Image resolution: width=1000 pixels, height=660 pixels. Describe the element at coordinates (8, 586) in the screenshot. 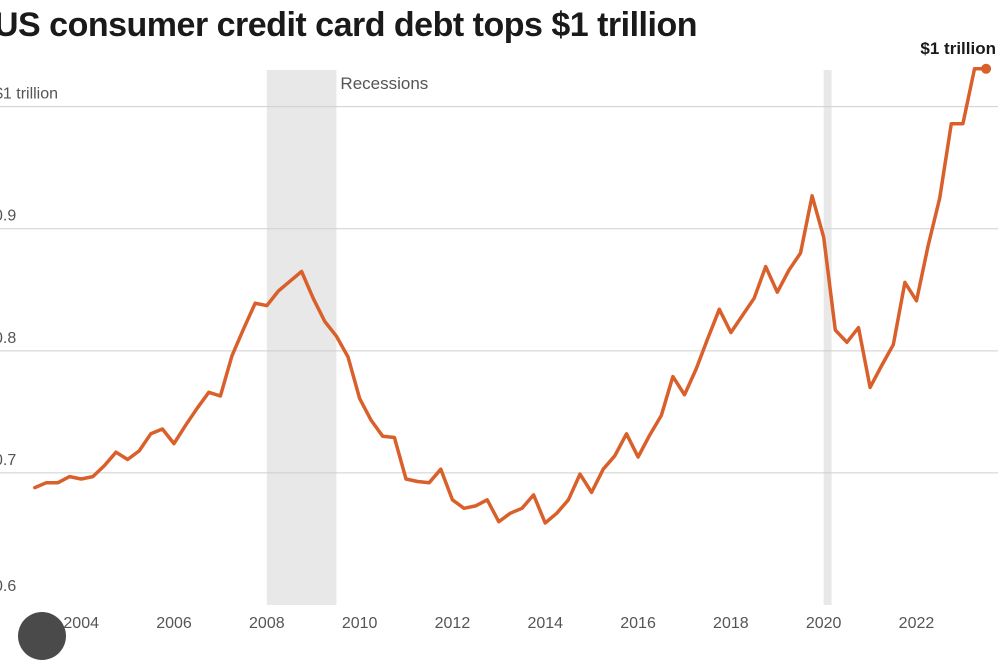

I see `y-tick-label: 0.6` at that location.